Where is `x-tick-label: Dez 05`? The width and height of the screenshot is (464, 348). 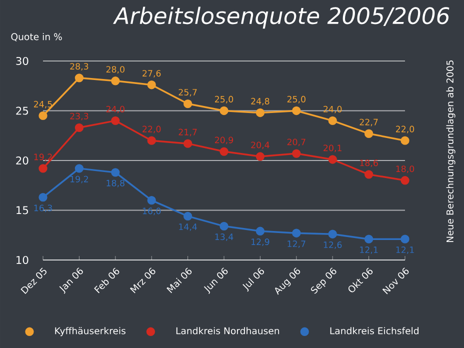
x-tick-label: Dez 05 is located at coordinates (33, 281).